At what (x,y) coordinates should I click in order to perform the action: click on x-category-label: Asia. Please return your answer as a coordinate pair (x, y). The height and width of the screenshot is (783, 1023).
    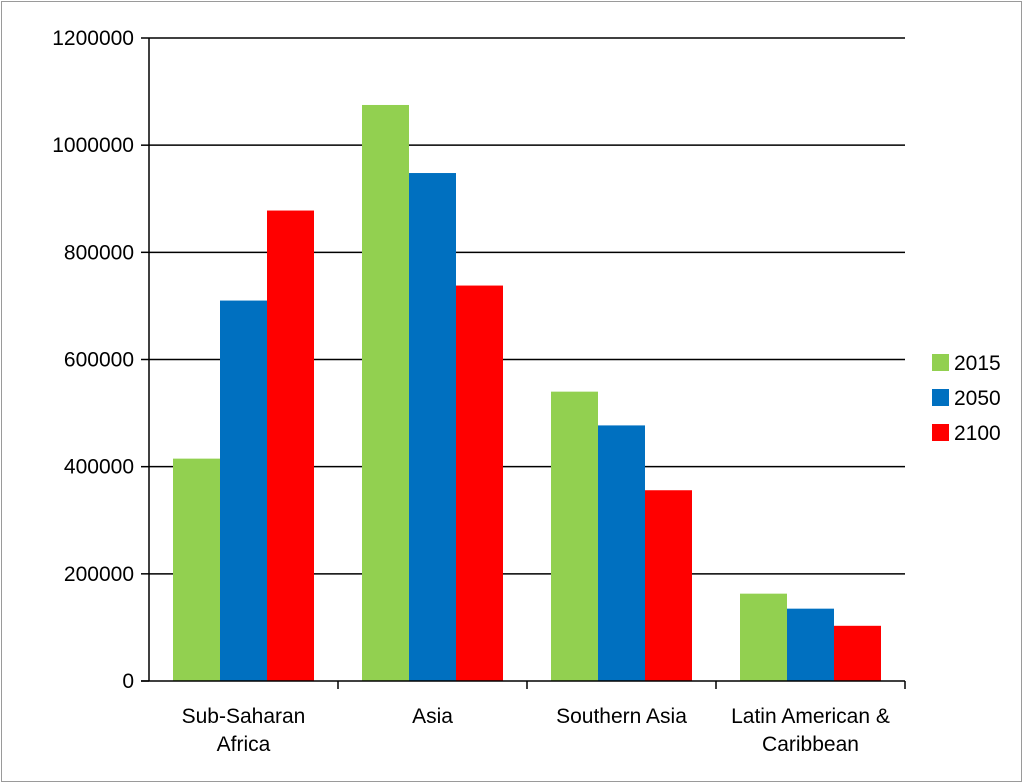
    Looking at the image, I should click on (432, 716).